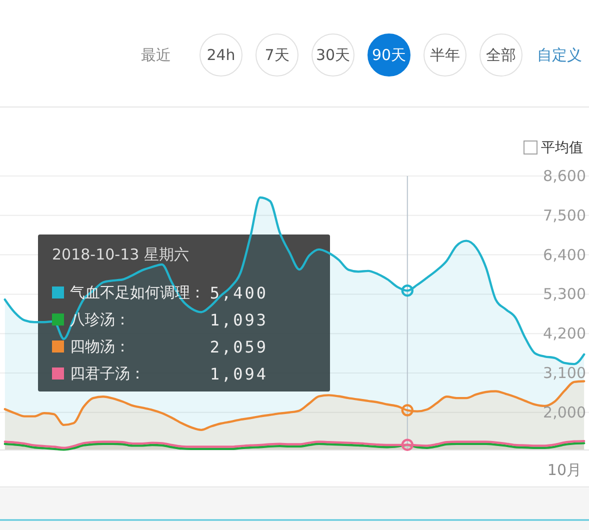 This screenshot has height=530, width=589. What do you see at coordinates (564, 333) in the screenshot?
I see `y-tick-label: 4,200` at bounding box center [564, 333].